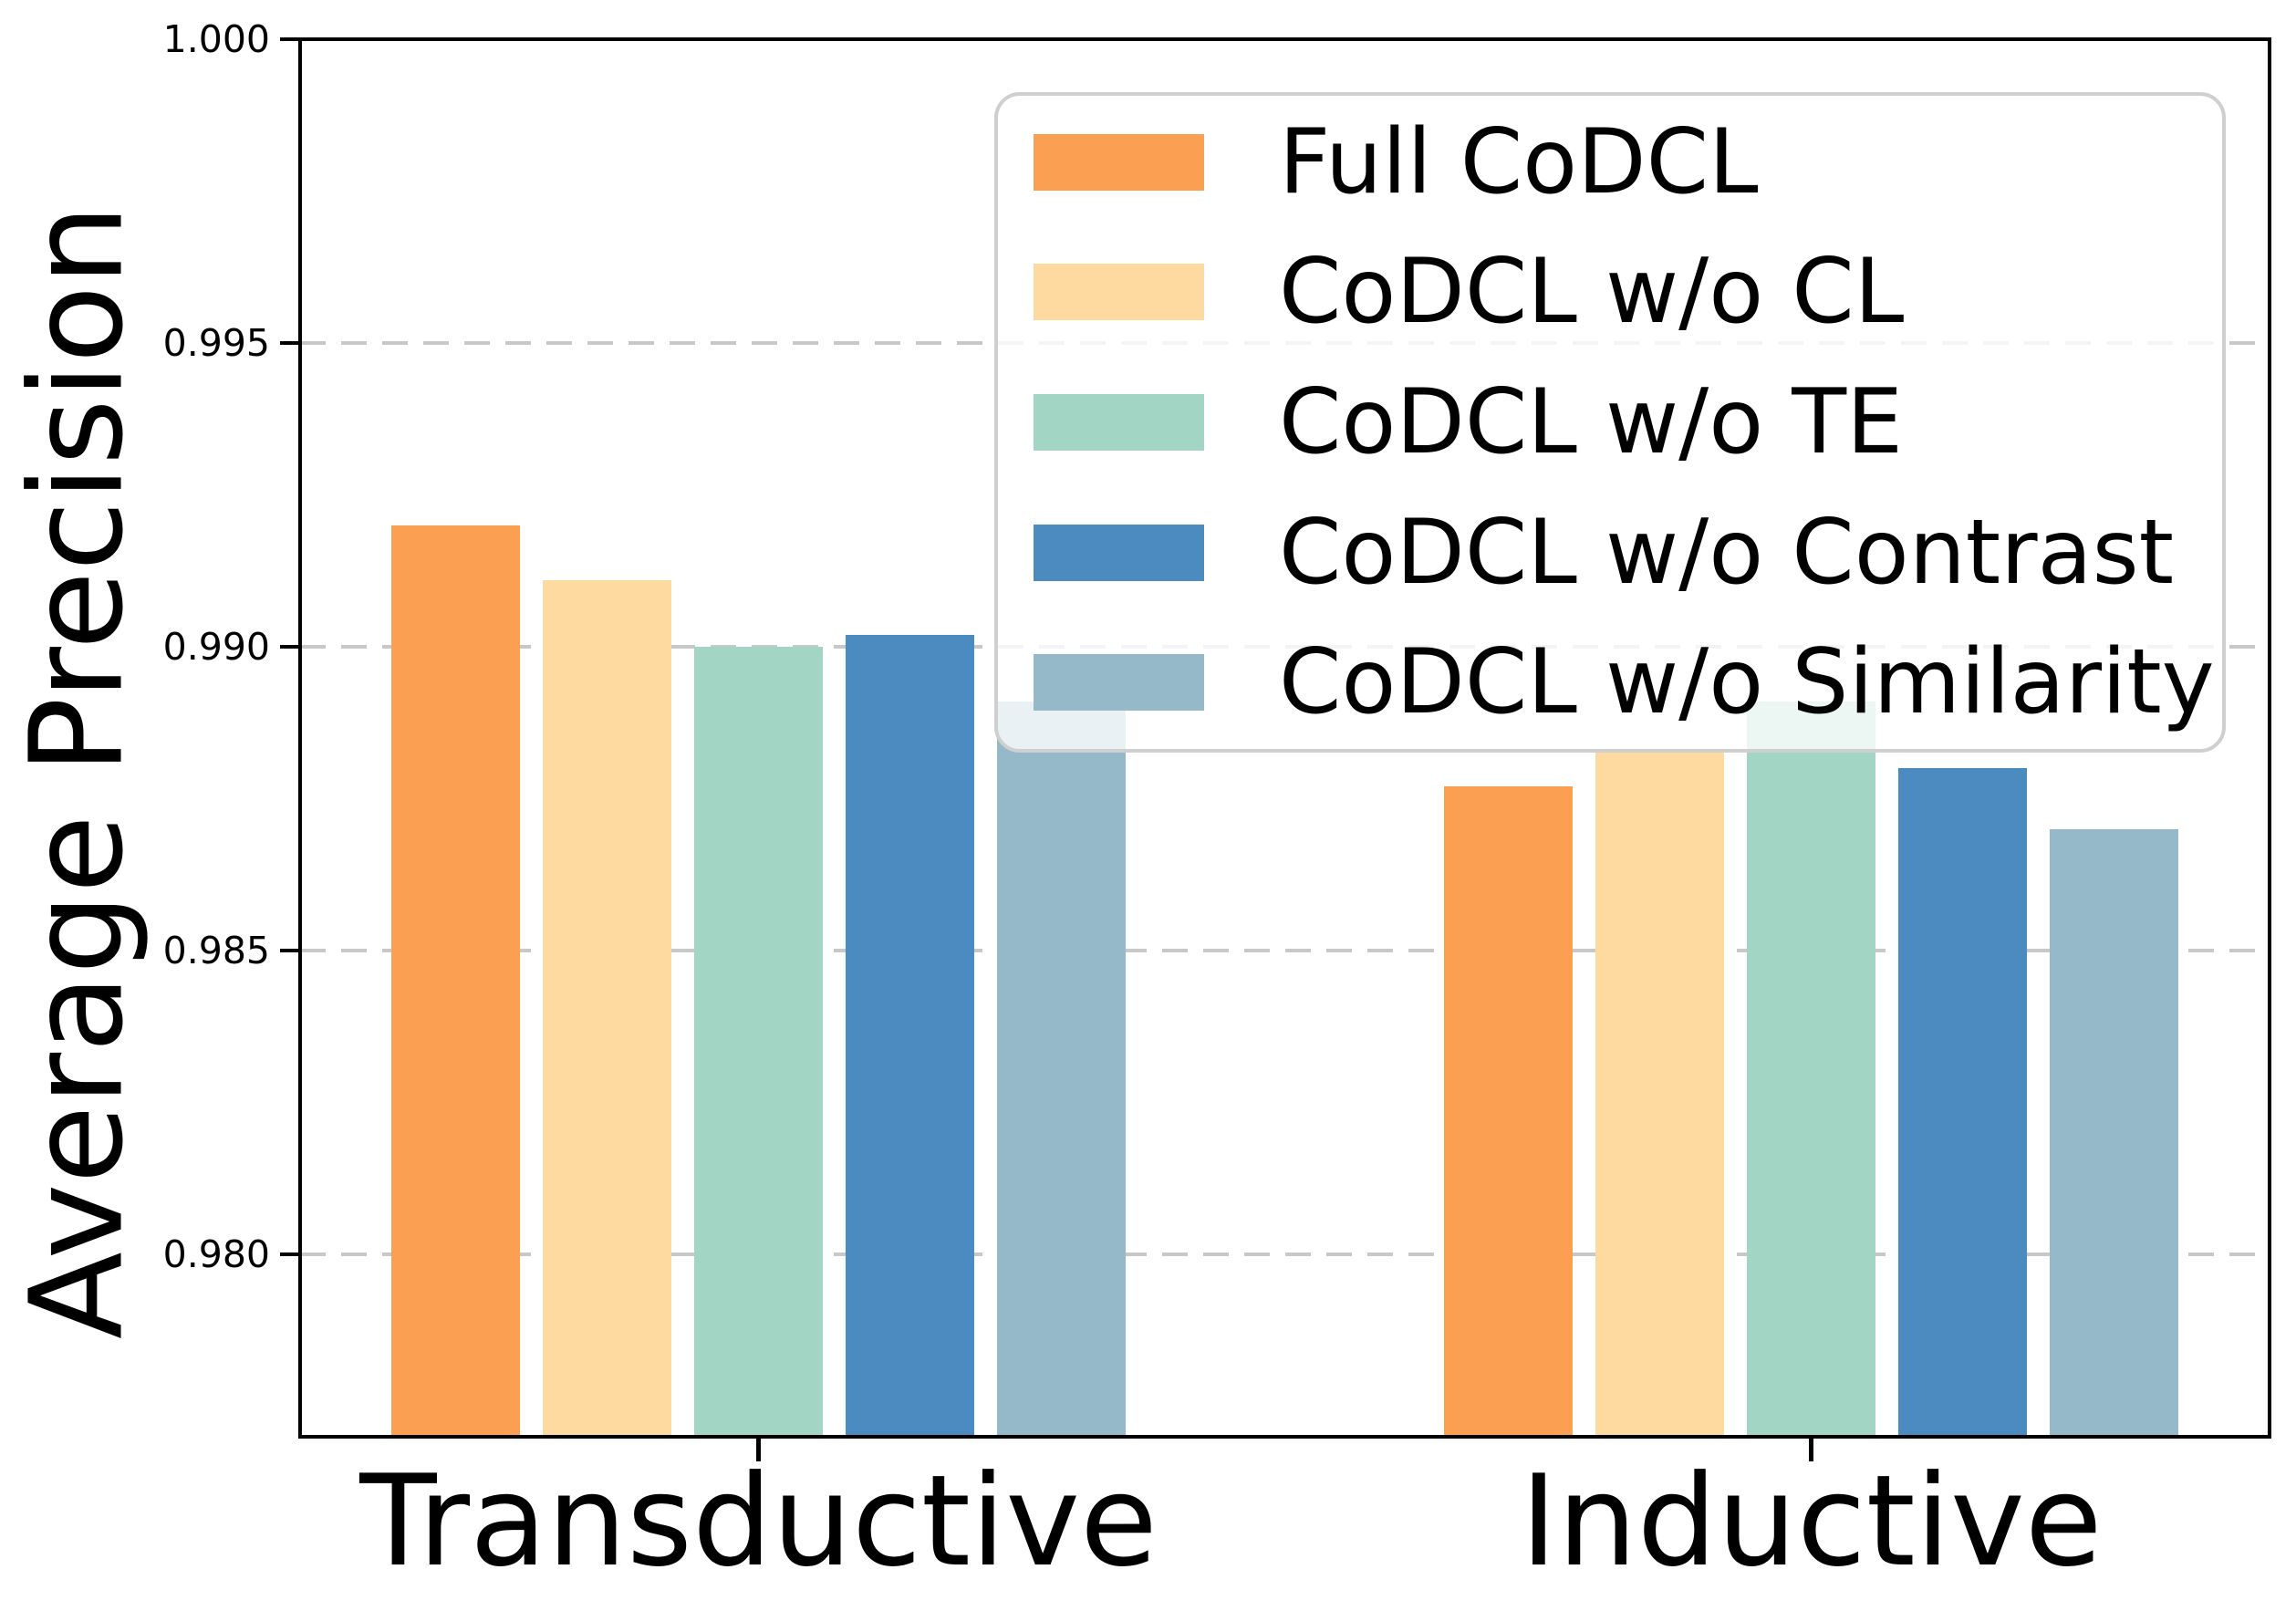 The width and height of the screenshot is (2296, 1611). Describe the element at coordinates (216, 951) in the screenshot. I see `y-tick-label: 0.985` at that location.